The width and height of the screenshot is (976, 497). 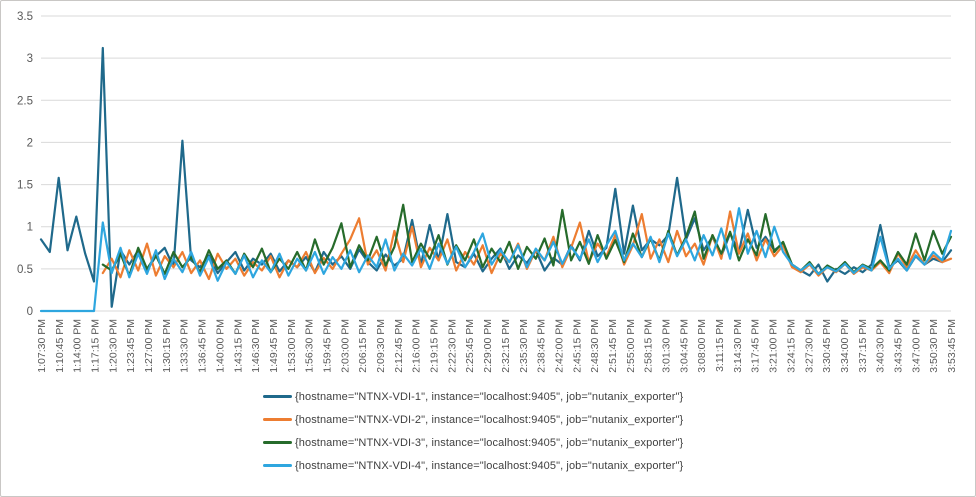 What do you see at coordinates (916, 346) in the screenshot?
I see `x-axis-tick-label: 3:47:00 PM` at bounding box center [916, 346].